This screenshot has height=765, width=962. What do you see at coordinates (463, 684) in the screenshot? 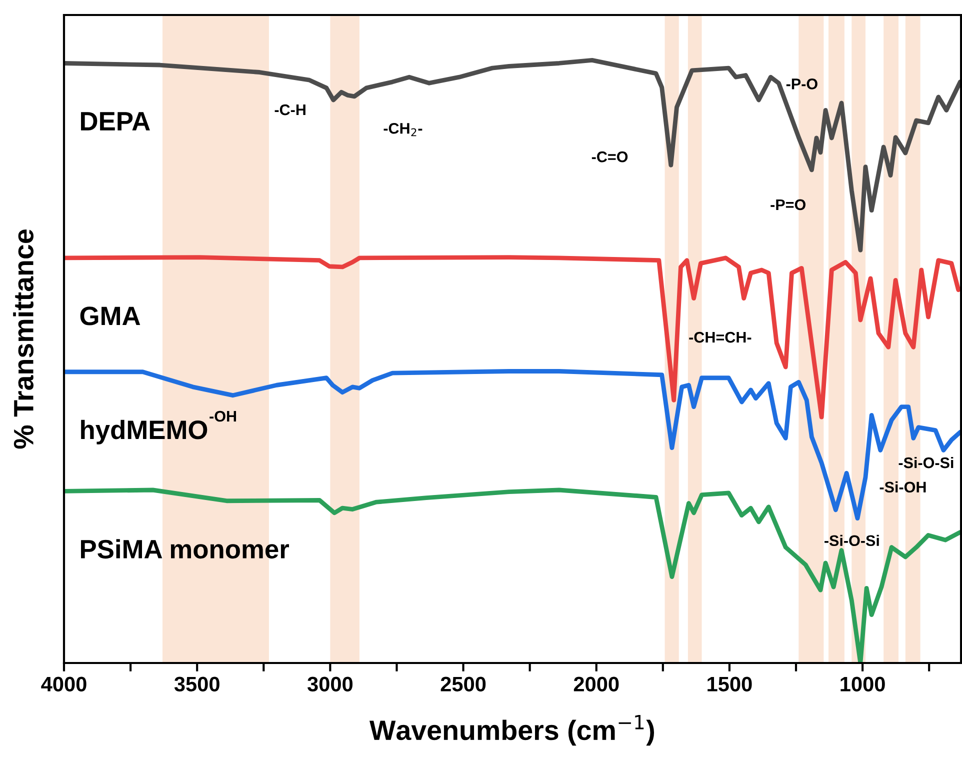
I see `x-tick-label: 2500` at bounding box center [463, 684].